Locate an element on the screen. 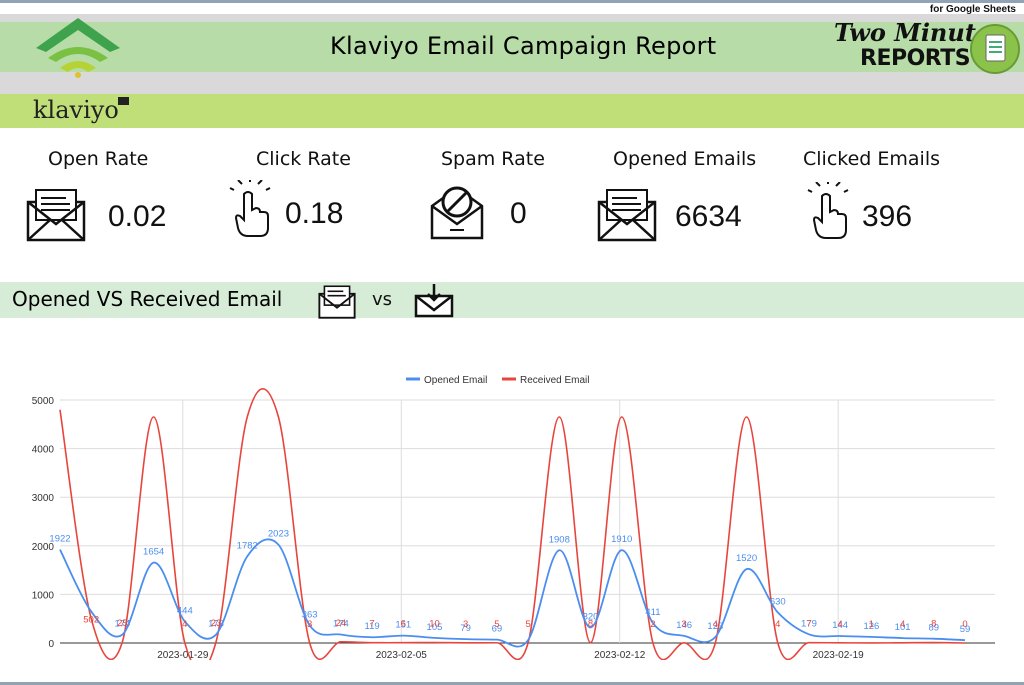 This screenshot has width=1024, height=685. received-data-label: 8 is located at coordinates (933, 624).